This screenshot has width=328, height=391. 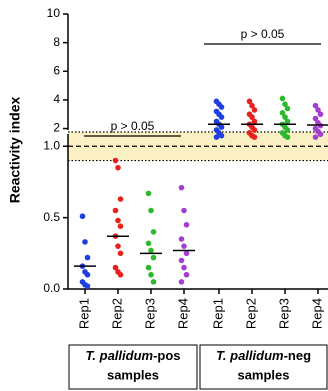 What do you see at coordinates (166, 355) in the screenshot?
I see `group-label-rest: -pos` at bounding box center [166, 355].